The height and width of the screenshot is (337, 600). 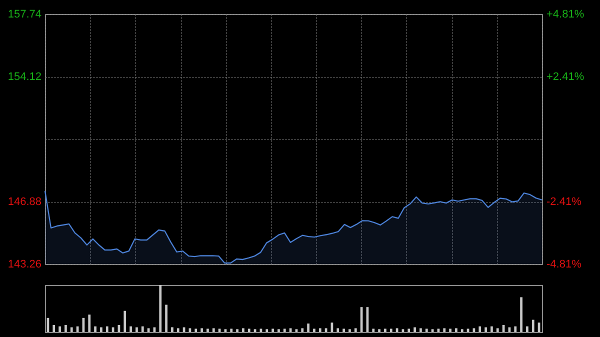 What do you see at coordinates (25, 264) in the screenshot?
I see `y-tick-label: 143.26` at bounding box center [25, 264].